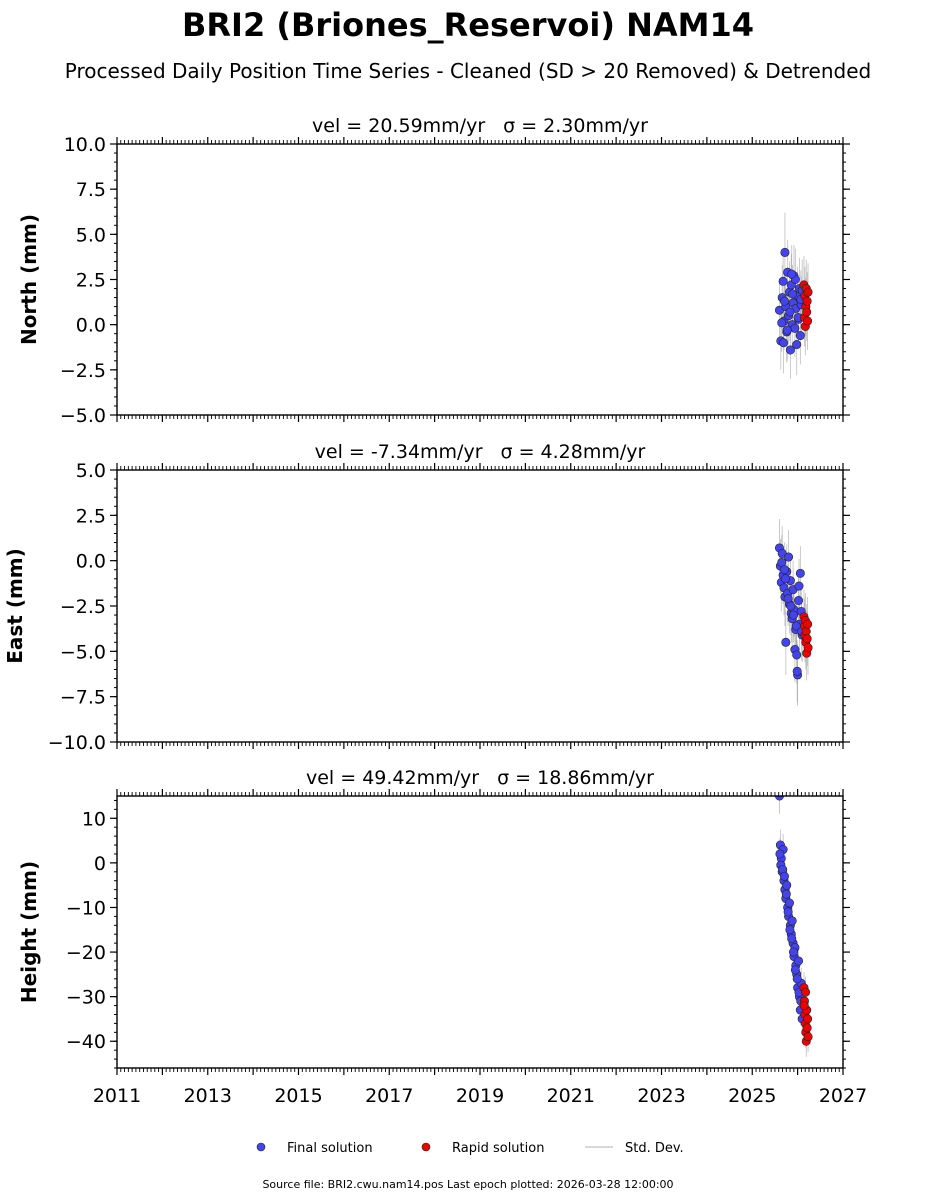 Image resolution: width=937 pixels, height=1200 pixels. I want to click on y-tick-label: 5.0, so click(91, 471).